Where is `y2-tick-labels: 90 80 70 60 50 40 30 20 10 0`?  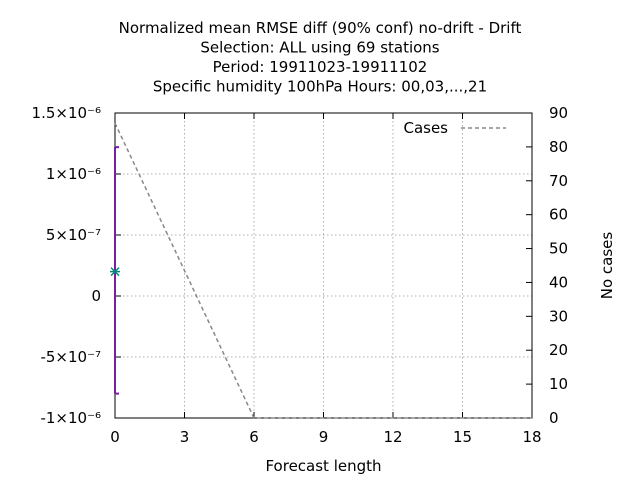
y2-tick-labels: 90 80 70 60 50 40 30 20 10 0 is located at coordinates (558, 265).